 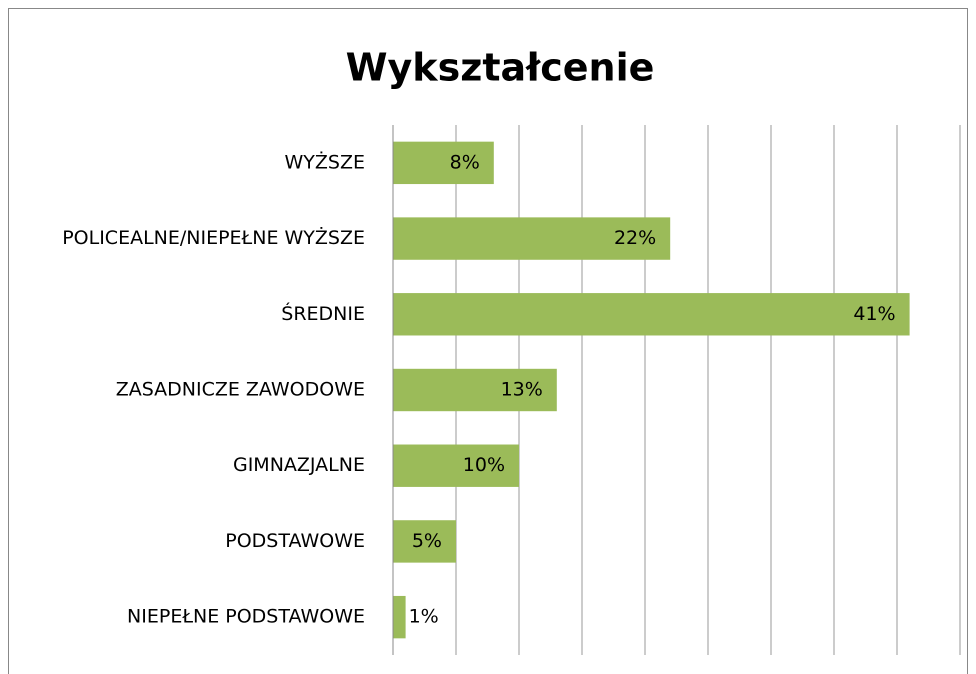 I want to click on y-tick-label: NIEPEŁNE PODSTAWOWE, so click(x=246, y=617).